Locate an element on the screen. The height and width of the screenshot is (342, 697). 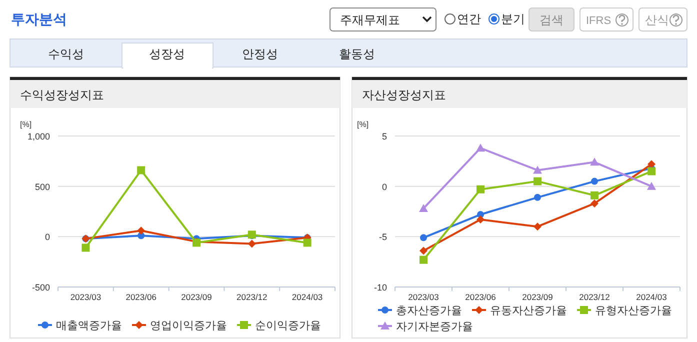
chart-title: 자산성장성지표 is located at coordinates (404, 95).